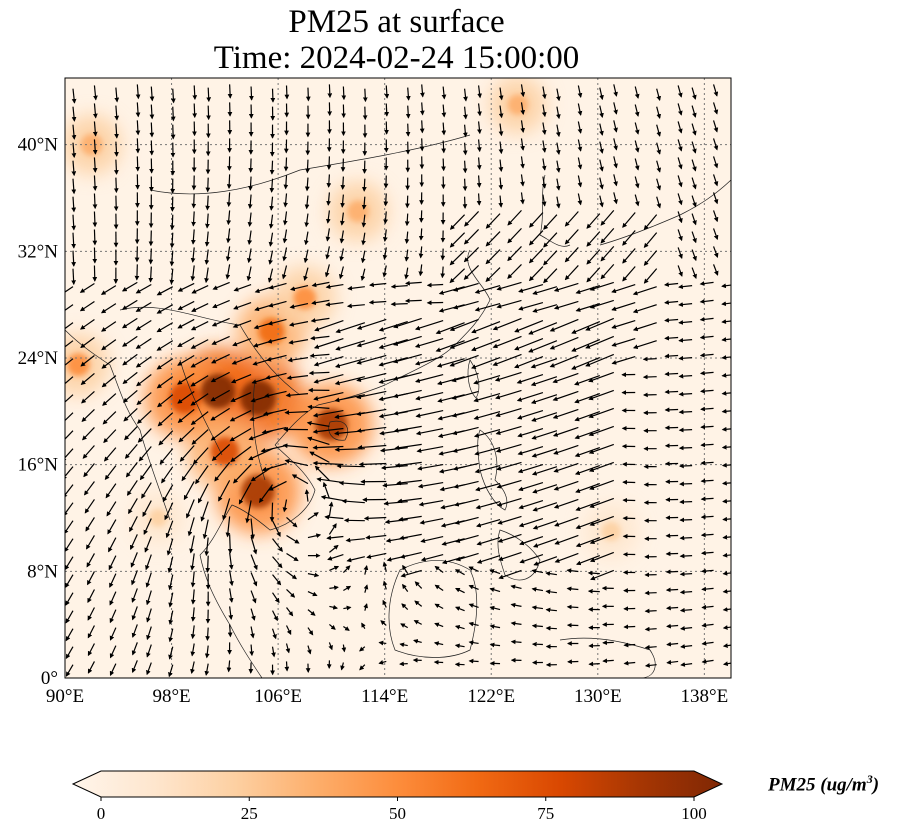  Describe the element at coordinates (545, 813) in the screenshot. I see `colorbar-tick-label: 75` at that location.